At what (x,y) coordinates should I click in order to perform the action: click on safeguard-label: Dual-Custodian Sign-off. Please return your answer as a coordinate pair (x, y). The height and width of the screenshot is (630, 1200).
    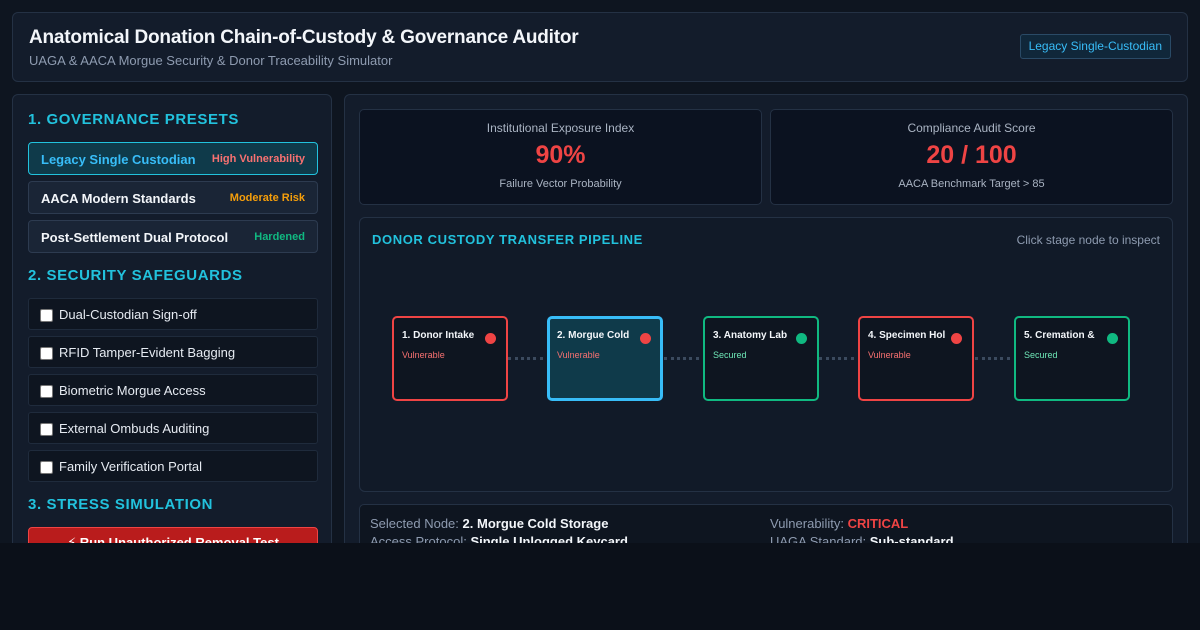
    Looking at the image, I should click on (128, 314).